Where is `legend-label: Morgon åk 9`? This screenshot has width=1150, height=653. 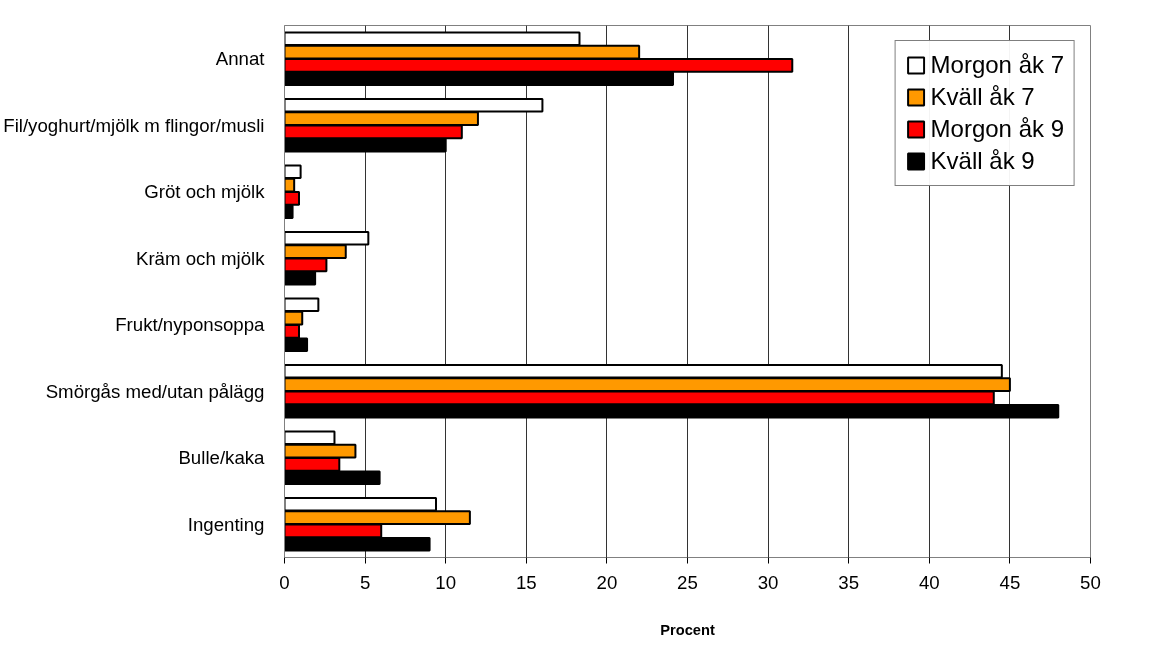
legend-label: Morgon åk 9 is located at coordinates (997, 129).